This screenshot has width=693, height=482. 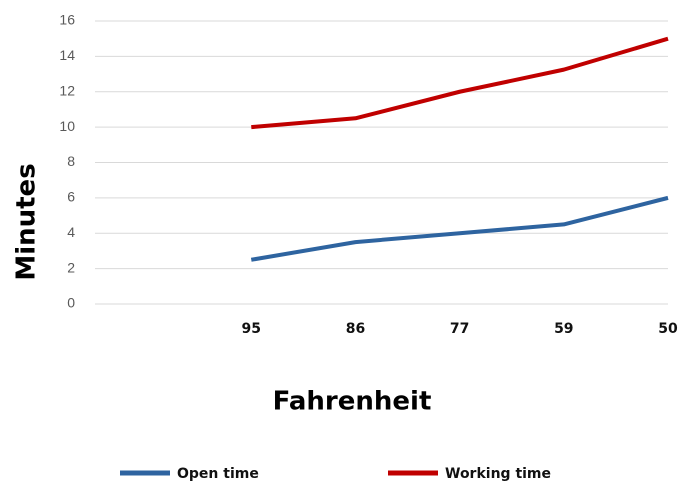 What do you see at coordinates (563, 329) in the screenshot?
I see `x-tick-label: 59` at bounding box center [563, 329].